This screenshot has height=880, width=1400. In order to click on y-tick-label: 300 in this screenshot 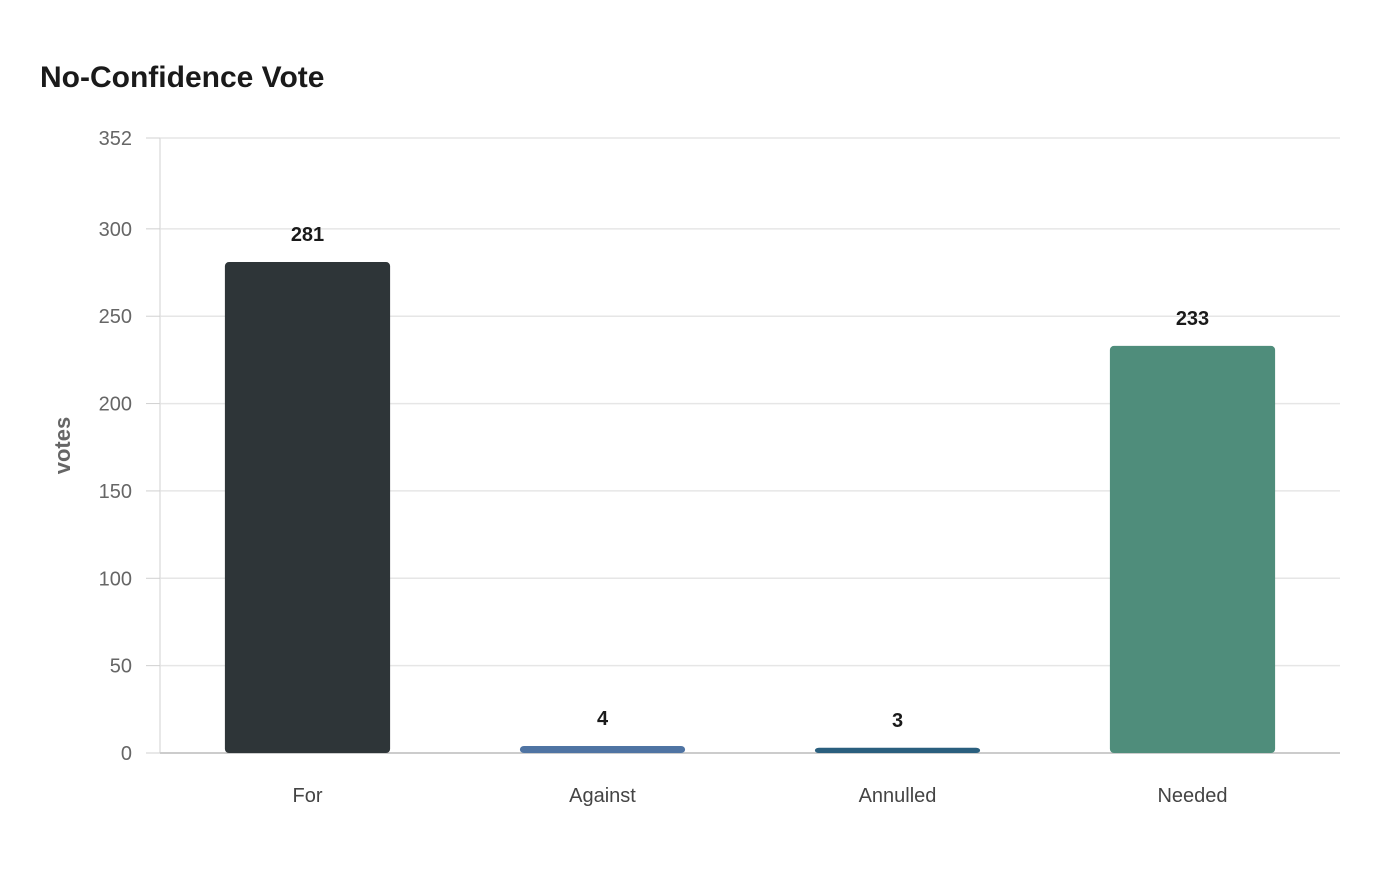, I will do `click(115, 230)`.